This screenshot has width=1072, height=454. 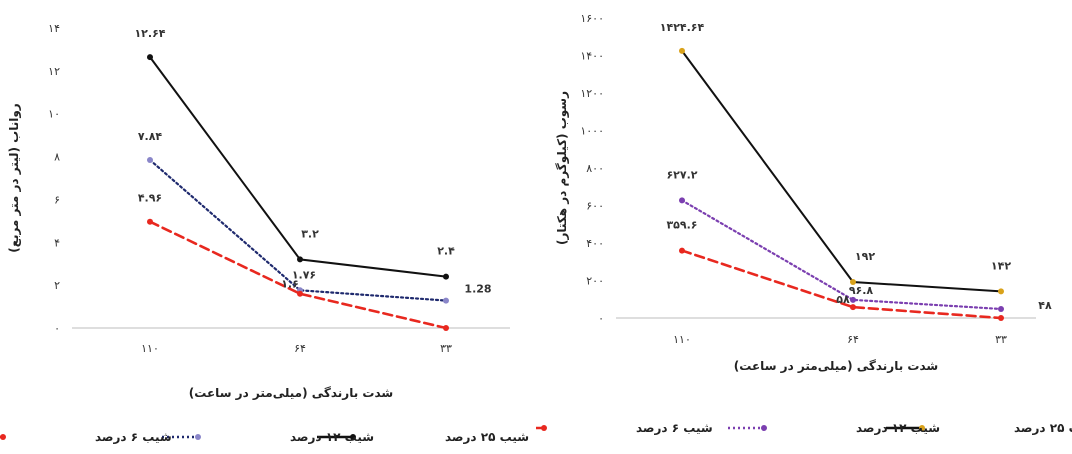 What do you see at coordinates (681, 174) in the screenshot?
I see `data-label: ۶۲۷.۲` at bounding box center [681, 174].